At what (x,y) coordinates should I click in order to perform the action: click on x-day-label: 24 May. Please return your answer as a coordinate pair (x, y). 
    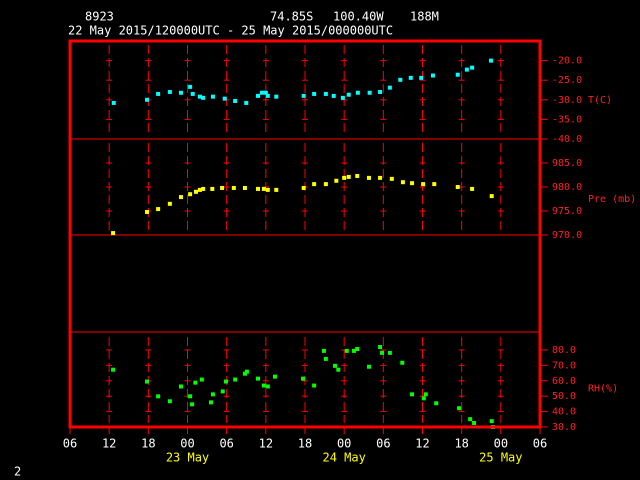
    Looking at the image, I should click on (343, 458).